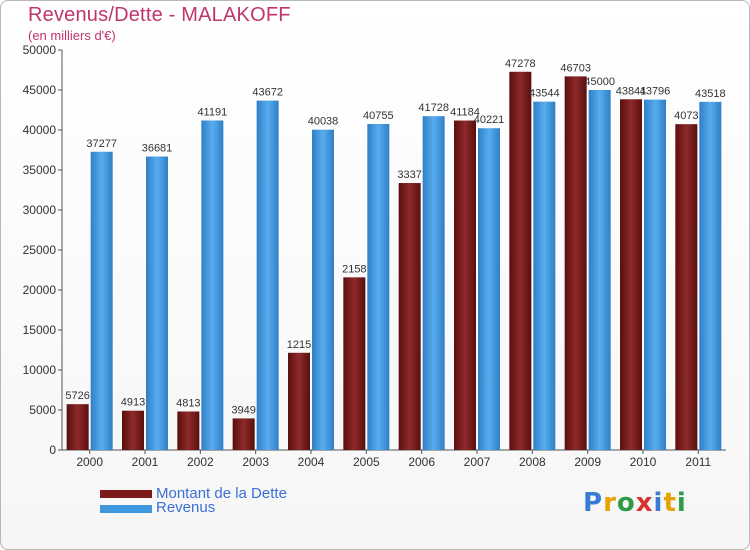  What do you see at coordinates (186, 507) in the screenshot?
I see `legend-label-revenus: Revenus` at bounding box center [186, 507].